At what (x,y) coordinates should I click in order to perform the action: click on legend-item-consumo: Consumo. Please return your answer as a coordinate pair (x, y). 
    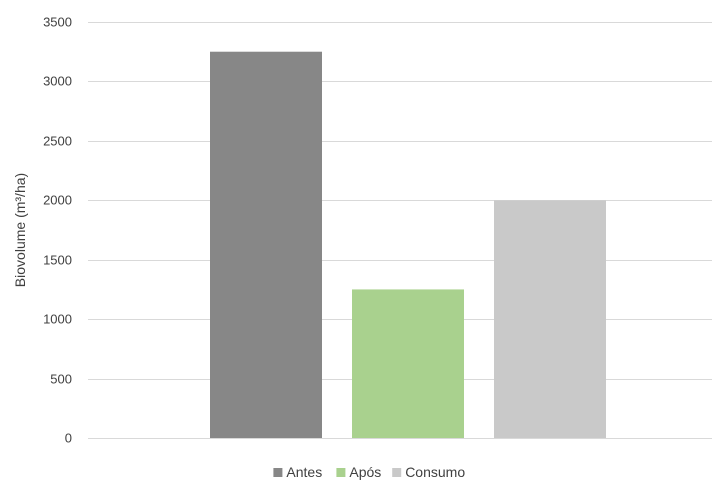
    Looking at the image, I should click on (428, 472).